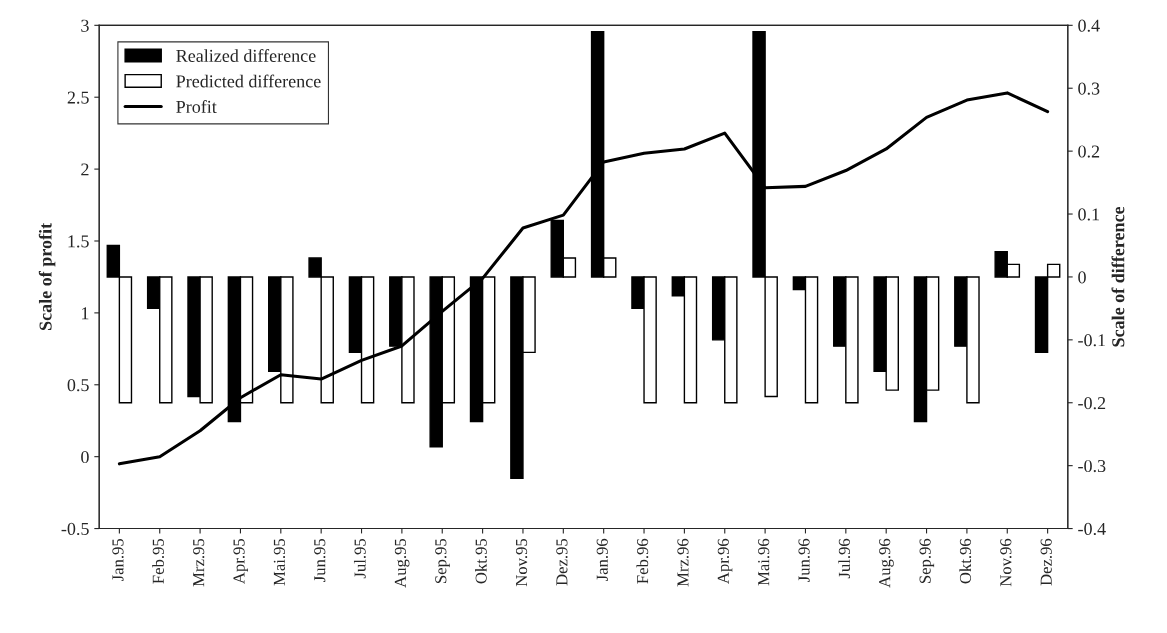 Image resolution: width=1167 pixels, height=633 pixels. I want to click on y-tick-label: -0.5, so click(75, 529).